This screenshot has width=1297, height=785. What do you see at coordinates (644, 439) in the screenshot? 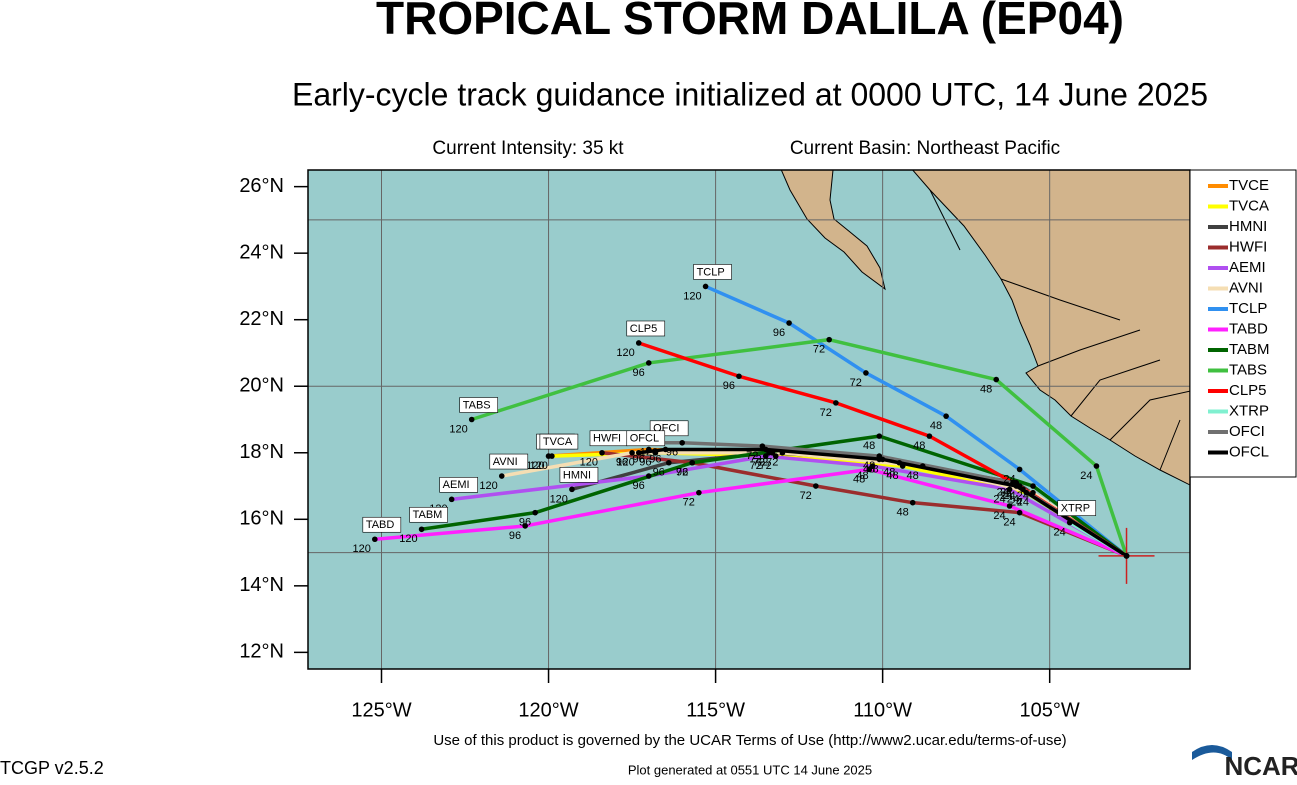
I see `track-name: OFCL` at bounding box center [644, 439].